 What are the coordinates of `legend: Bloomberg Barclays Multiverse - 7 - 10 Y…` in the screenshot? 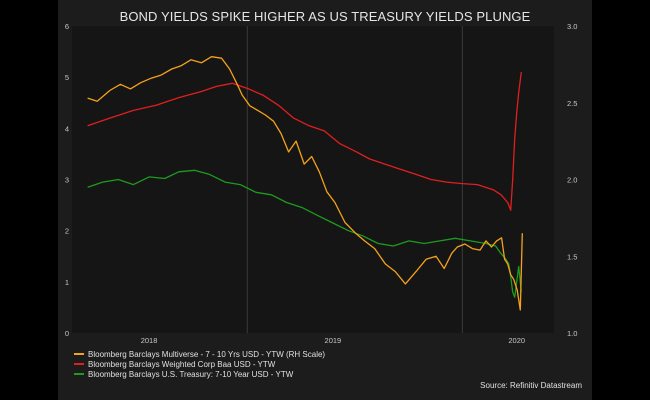 It's located at (199, 364).